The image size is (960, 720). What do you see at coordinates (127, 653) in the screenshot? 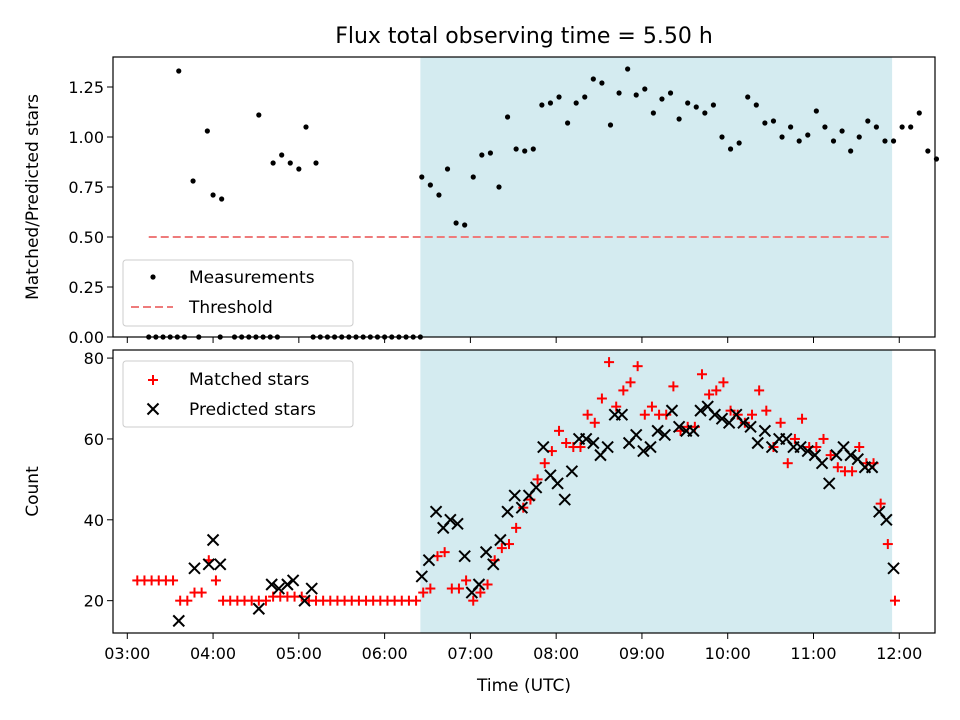
I see `x-tick-label: 03:00` at bounding box center [127, 653].